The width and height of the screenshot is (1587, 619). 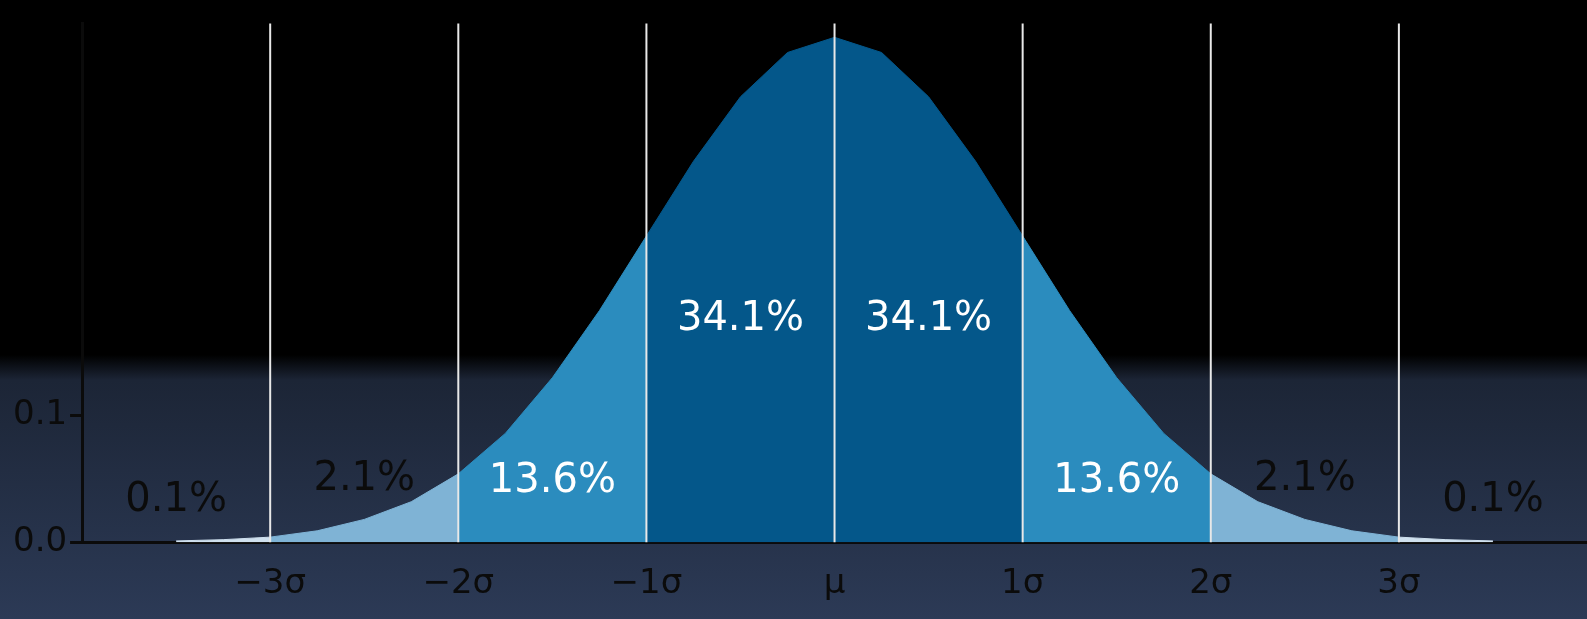 I want to click on x-tick-label: −1σ, so click(x=646, y=581).